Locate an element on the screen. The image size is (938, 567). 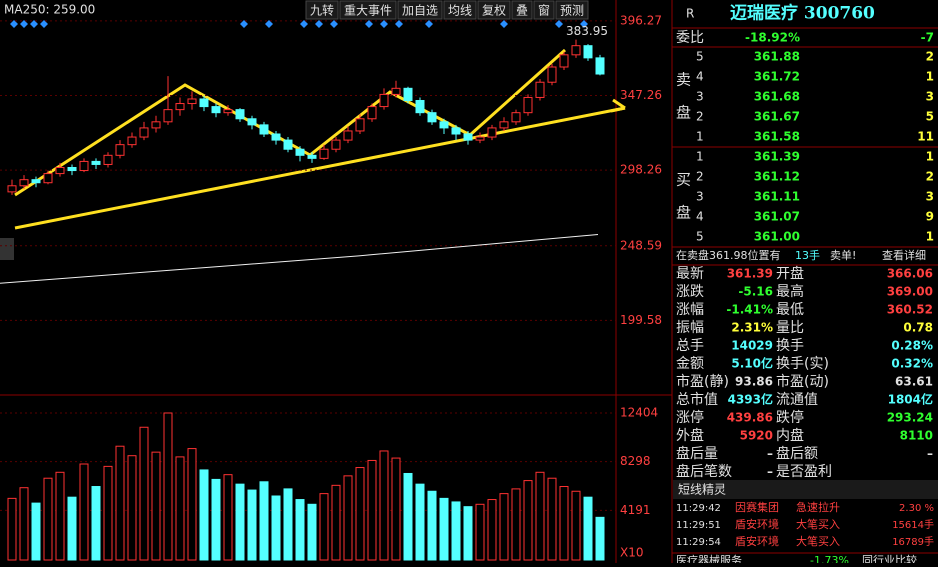
toolbar-label: 窗 is located at coordinates (544, 11).